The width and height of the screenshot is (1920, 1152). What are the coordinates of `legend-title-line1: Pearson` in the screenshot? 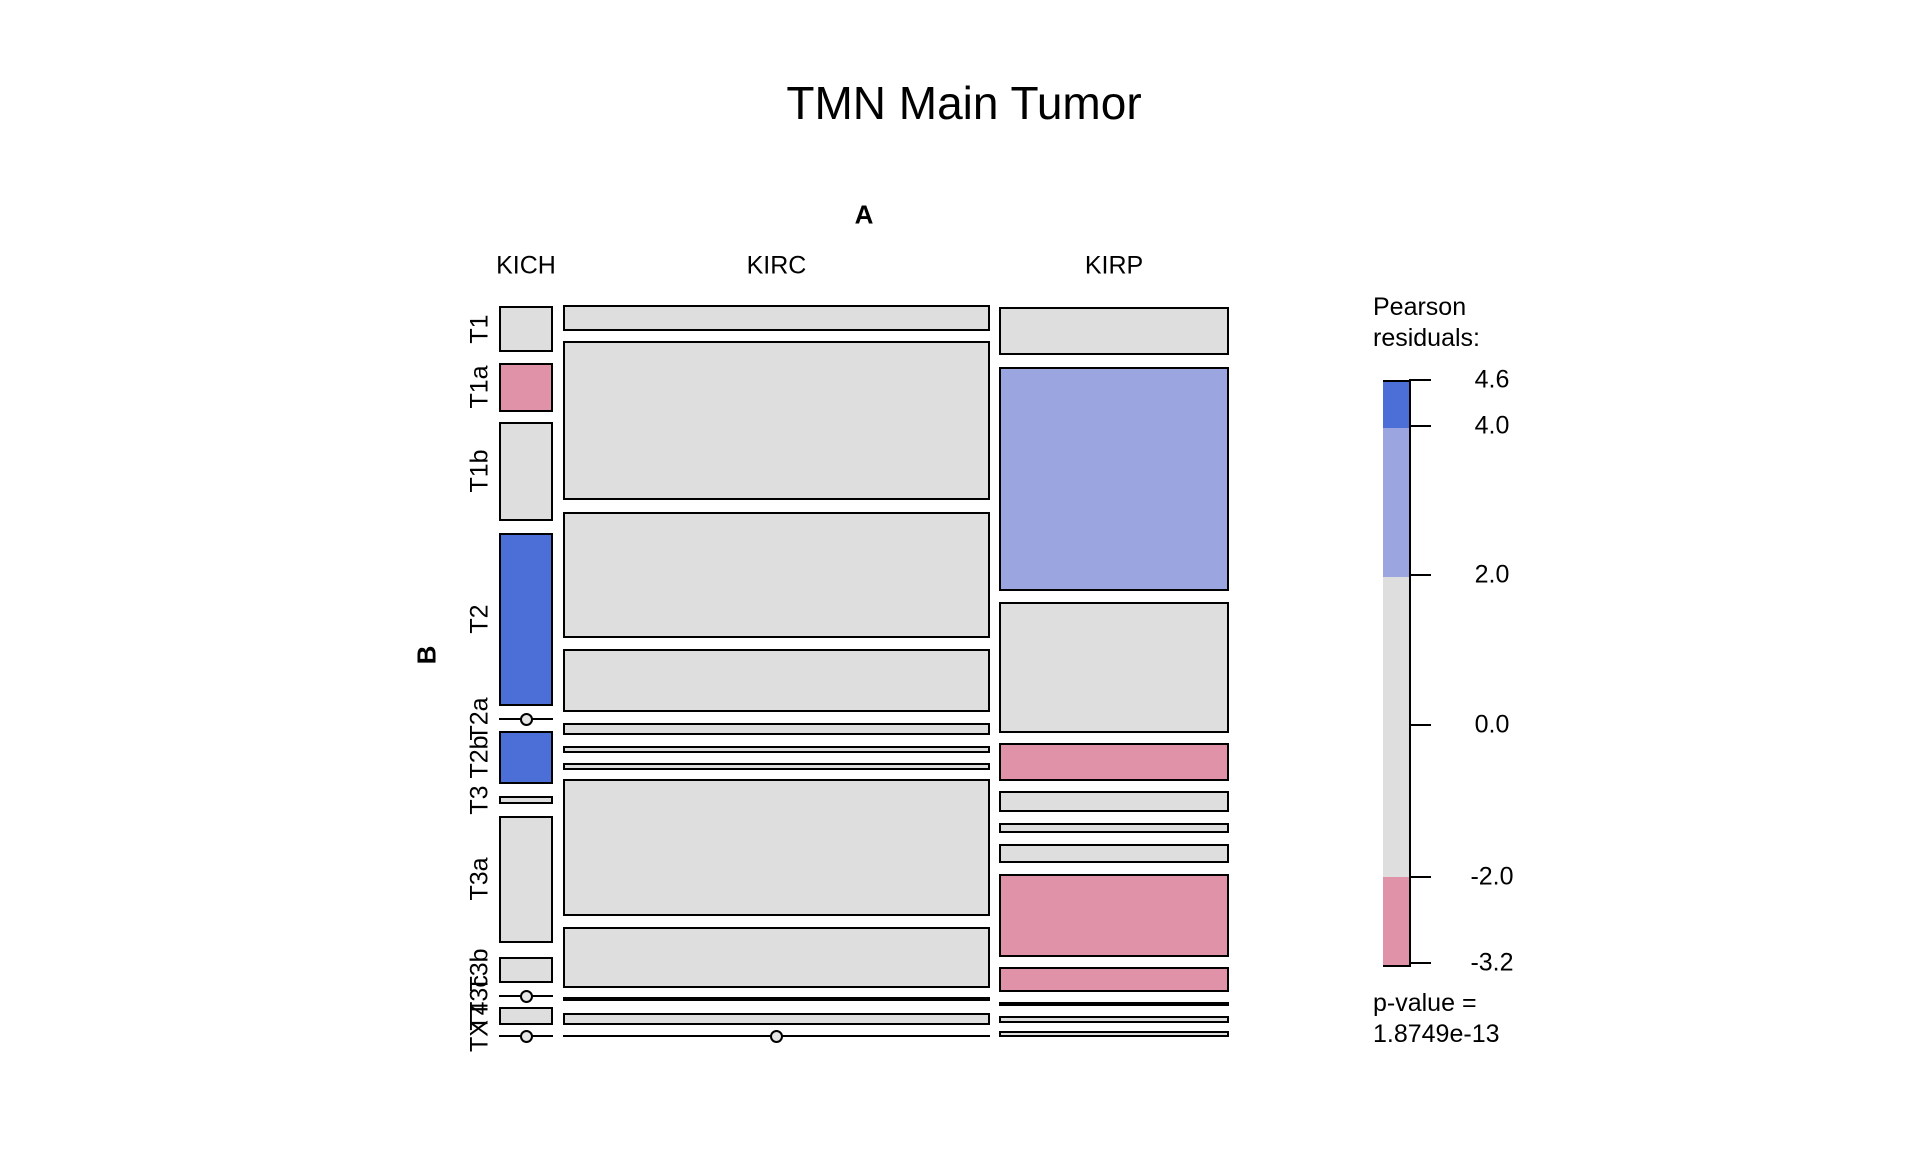 It's located at (1420, 307).